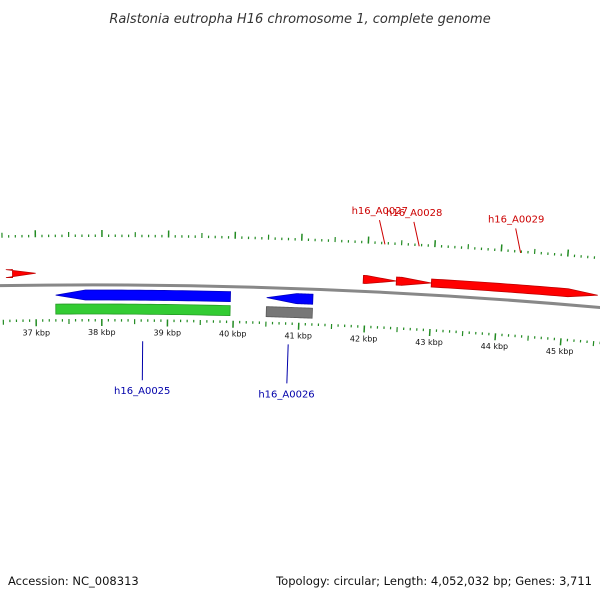 This screenshot has width=600, height=600. I want to click on position-label: 41 kbp, so click(298, 336).